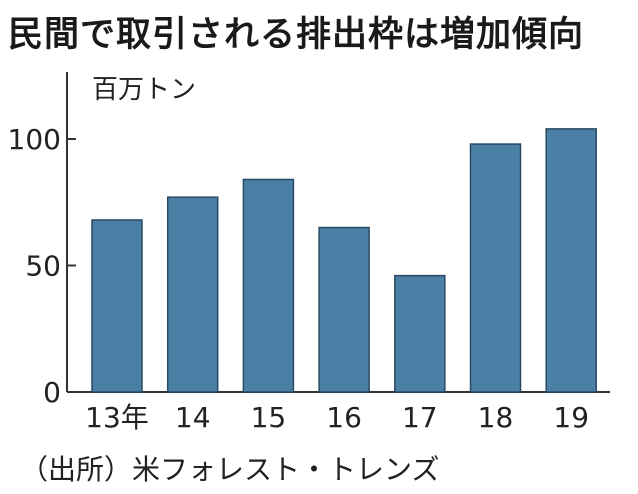 This screenshot has width=638, height=494. What do you see at coordinates (496, 417) in the screenshot?
I see `x-tick-label: 18` at bounding box center [496, 417].